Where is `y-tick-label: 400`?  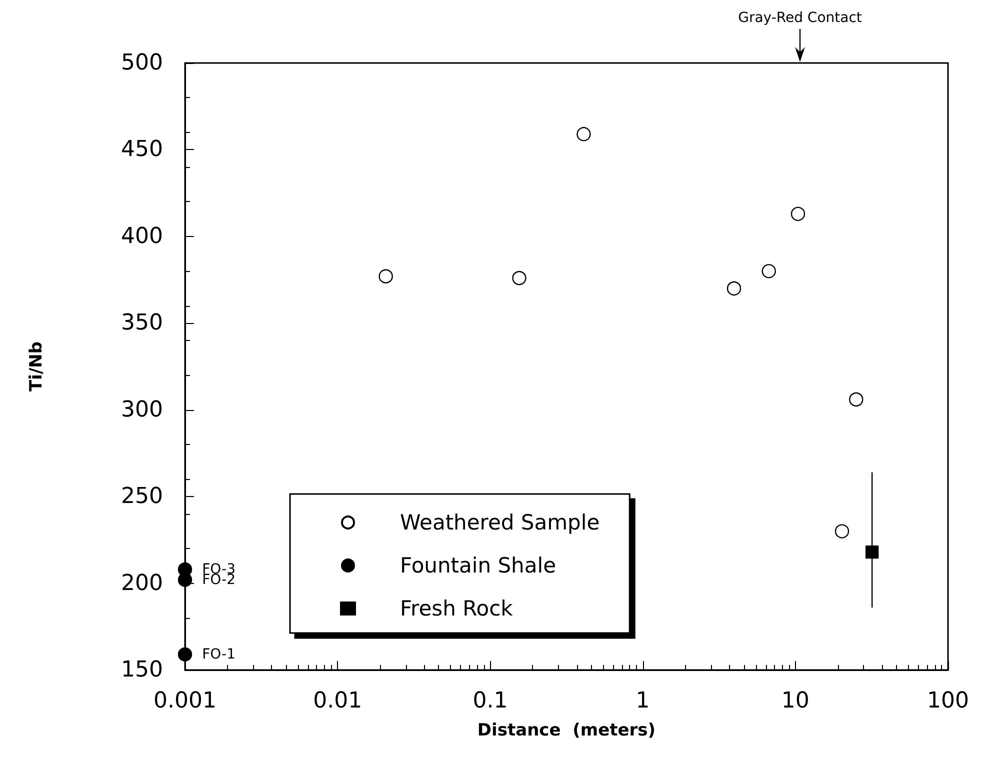 y-tick-label: 400 is located at coordinates (142, 236).